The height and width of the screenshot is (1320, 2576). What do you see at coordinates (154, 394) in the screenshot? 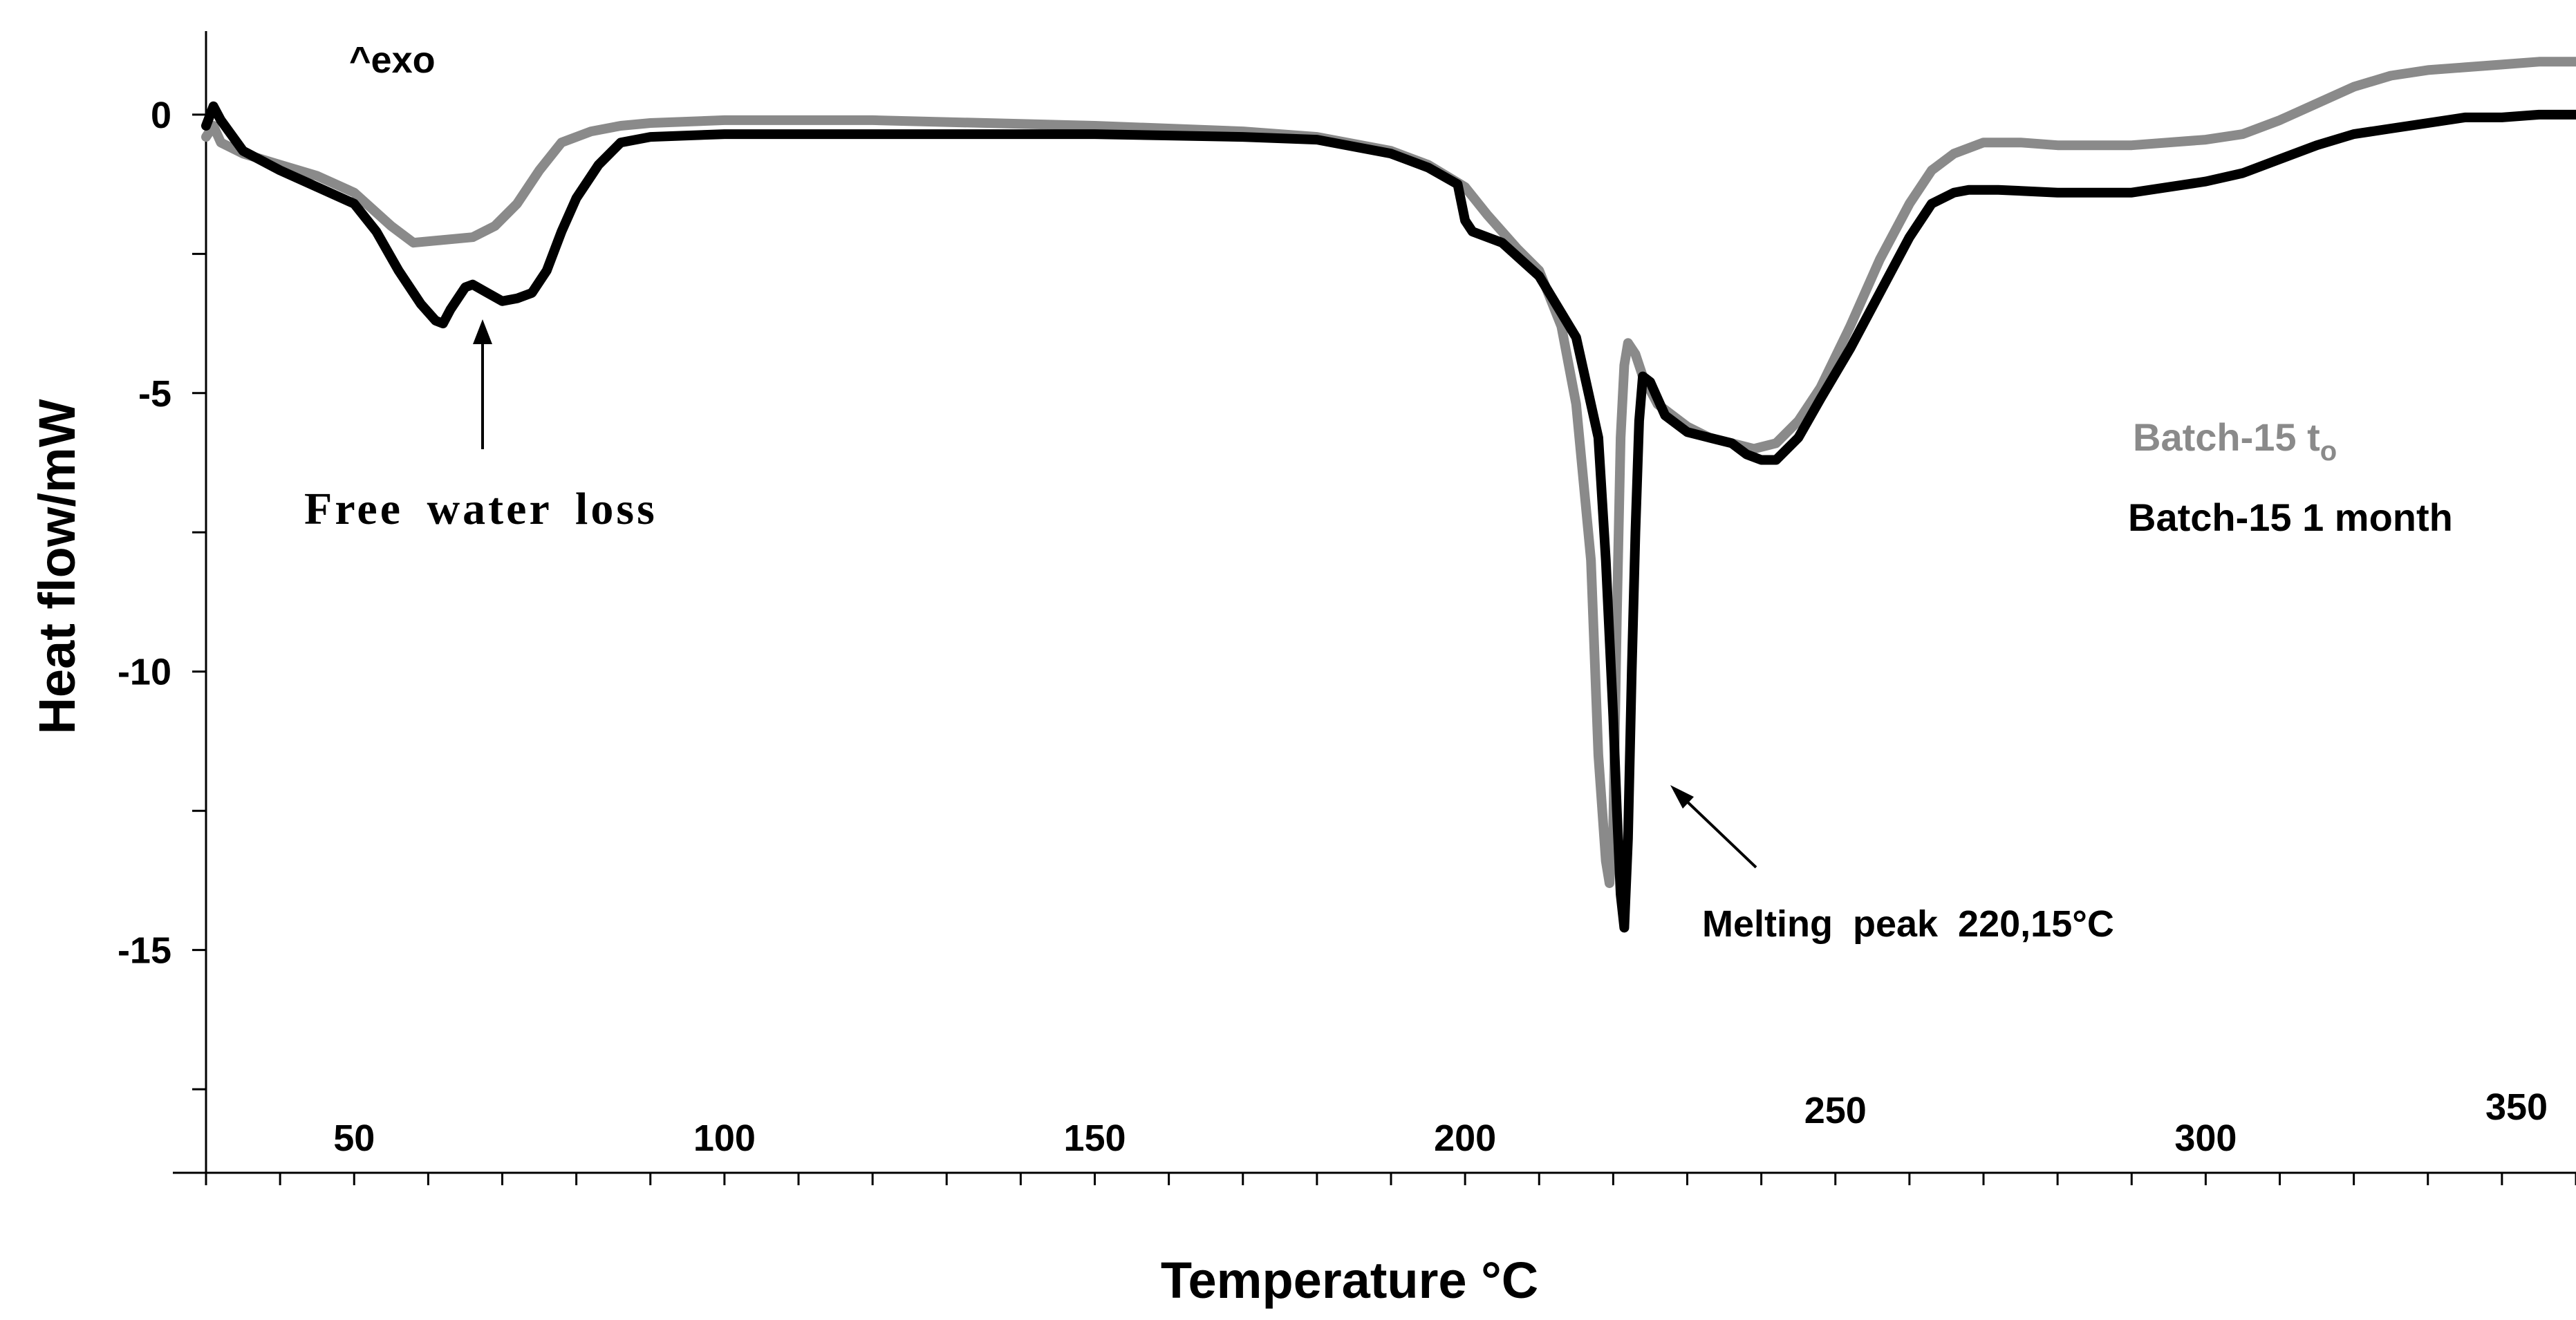
I see `y-tick-label: -5` at bounding box center [154, 394].